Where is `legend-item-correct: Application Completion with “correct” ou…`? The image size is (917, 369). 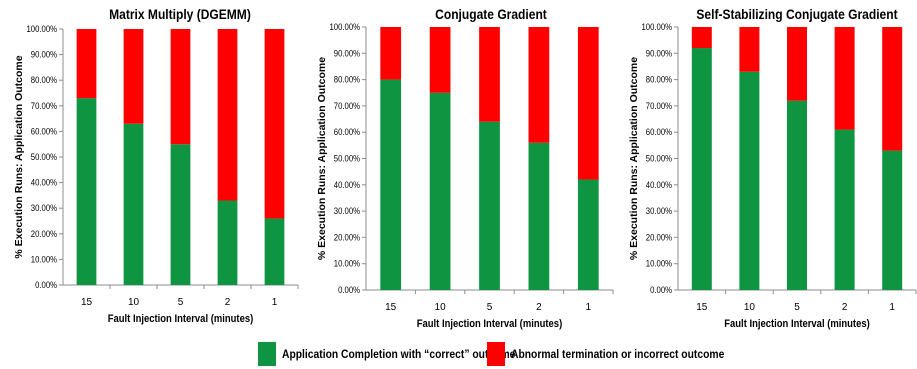
legend-item-correct: Application Completion with “correct” ou… is located at coordinates (405, 354).